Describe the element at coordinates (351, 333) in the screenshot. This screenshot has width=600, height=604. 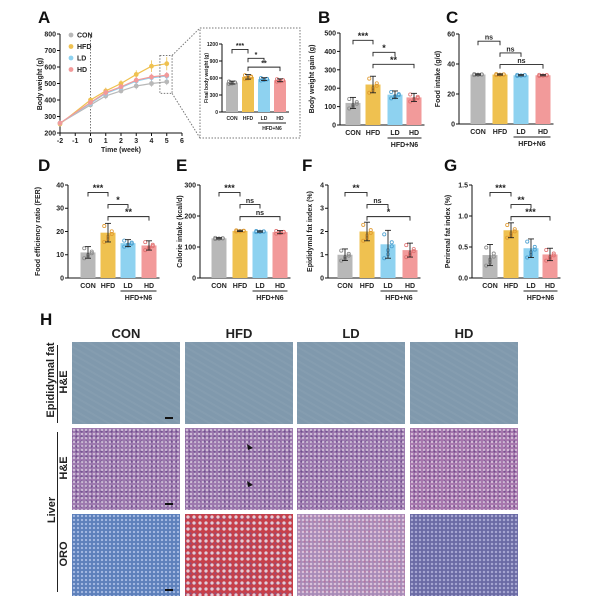
I see `column-header-ld: LD` at that location.